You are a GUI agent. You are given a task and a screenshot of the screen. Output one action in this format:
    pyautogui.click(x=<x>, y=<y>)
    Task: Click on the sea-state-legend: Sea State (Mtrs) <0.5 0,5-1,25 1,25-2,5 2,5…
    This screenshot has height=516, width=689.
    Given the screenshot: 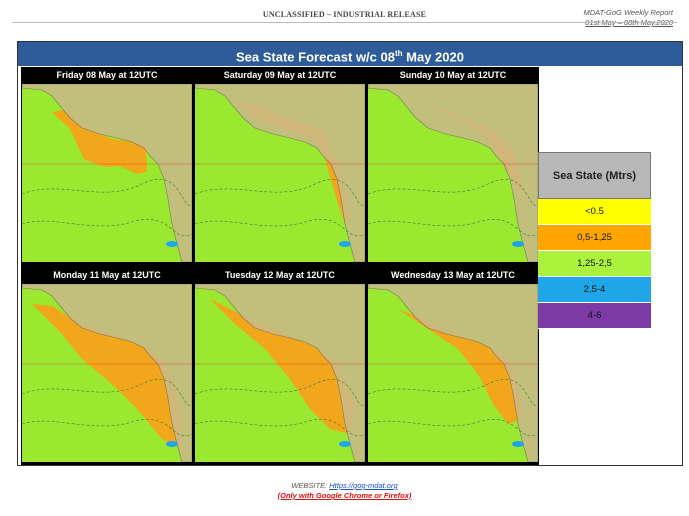 What is the action you would take?
    pyautogui.click(x=594, y=240)
    